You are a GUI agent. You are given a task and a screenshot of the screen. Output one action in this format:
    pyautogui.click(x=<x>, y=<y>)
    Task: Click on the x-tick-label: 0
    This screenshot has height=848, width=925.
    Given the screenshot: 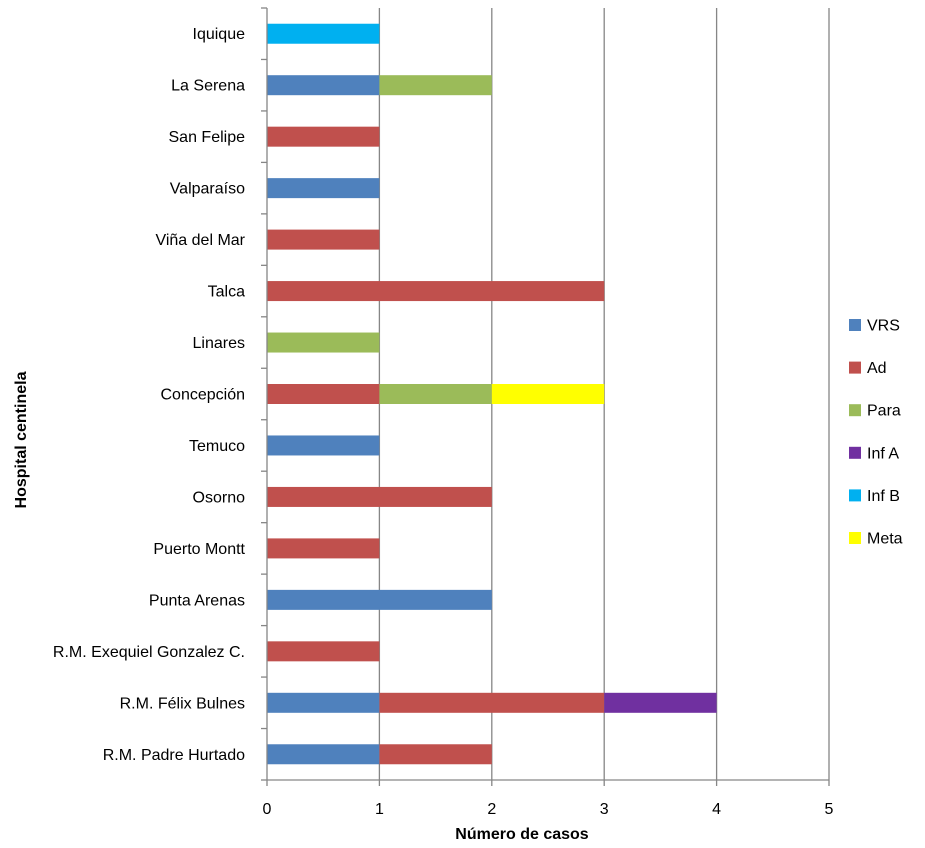 What is the action you would take?
    pyautogui.click(x=267, y=809)
    